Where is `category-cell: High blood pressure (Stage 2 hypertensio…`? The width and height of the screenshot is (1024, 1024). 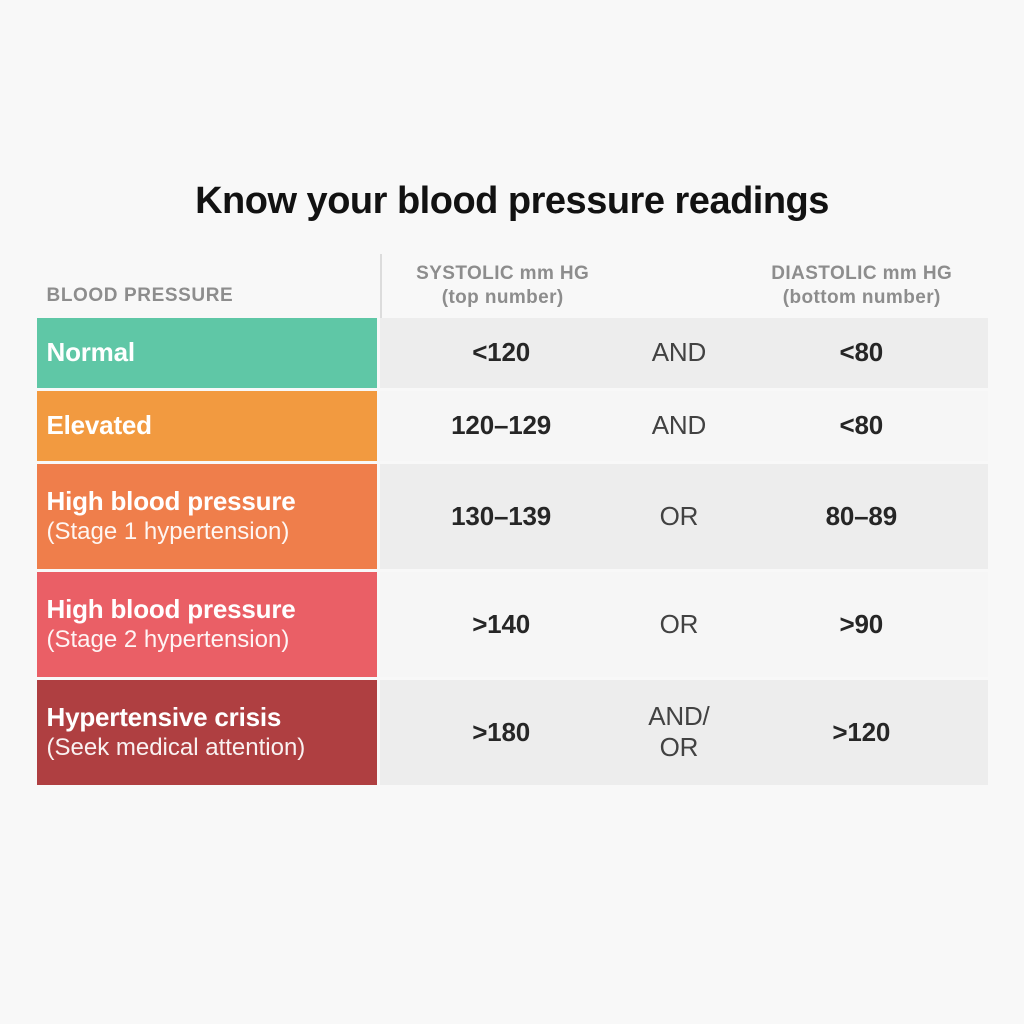
category-cell: High blood pressure (Stage 2 hypertensio… is located at coordinates (206, 624).